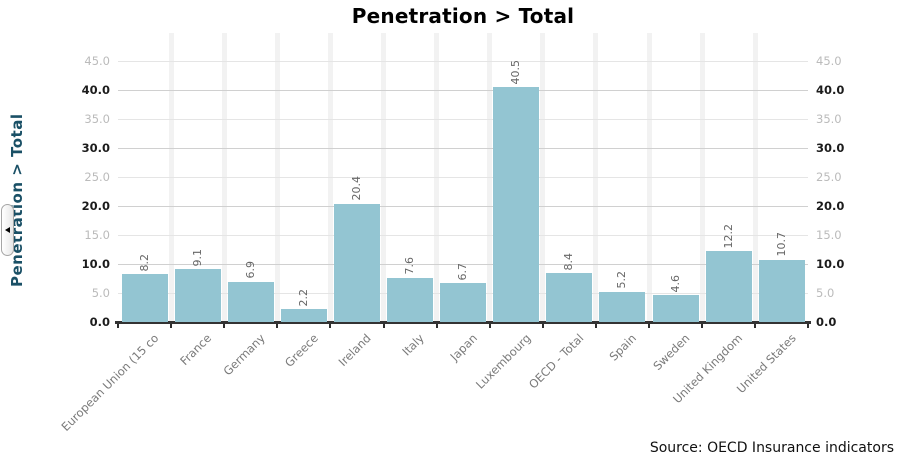 The height and width of the screenshot is (464, 910). Describe the element at coordinates (100, 293) in the screenshot. I see `y-axis-label-left: 5.0` at that location.